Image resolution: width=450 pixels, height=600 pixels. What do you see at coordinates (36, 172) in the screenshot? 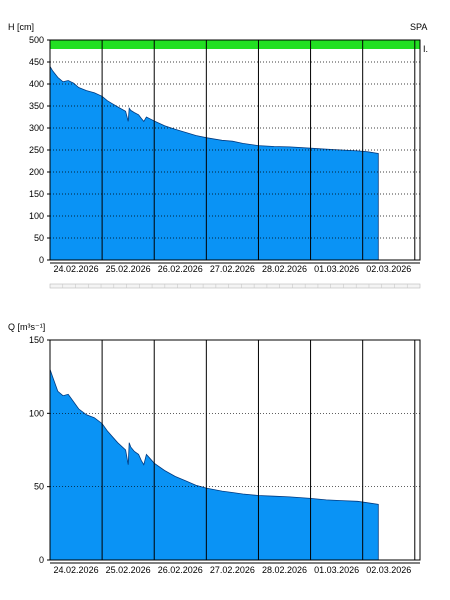
I see `top-ytick-label: 200` at bounding box center [36, 172].